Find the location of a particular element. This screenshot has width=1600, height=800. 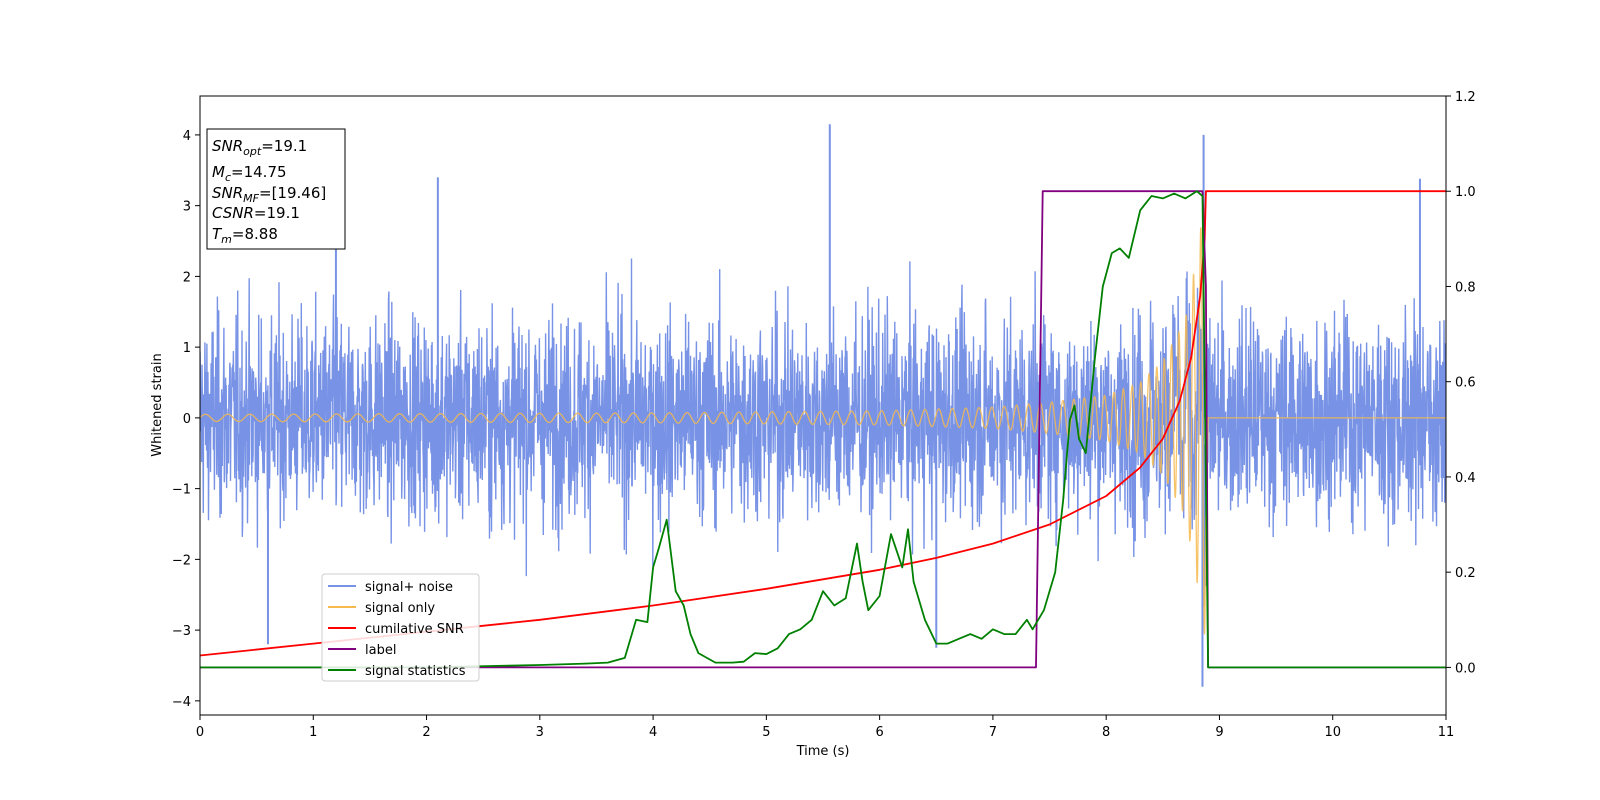

y2-tick-label: 1.0 is located at coordinates (1465, 192).